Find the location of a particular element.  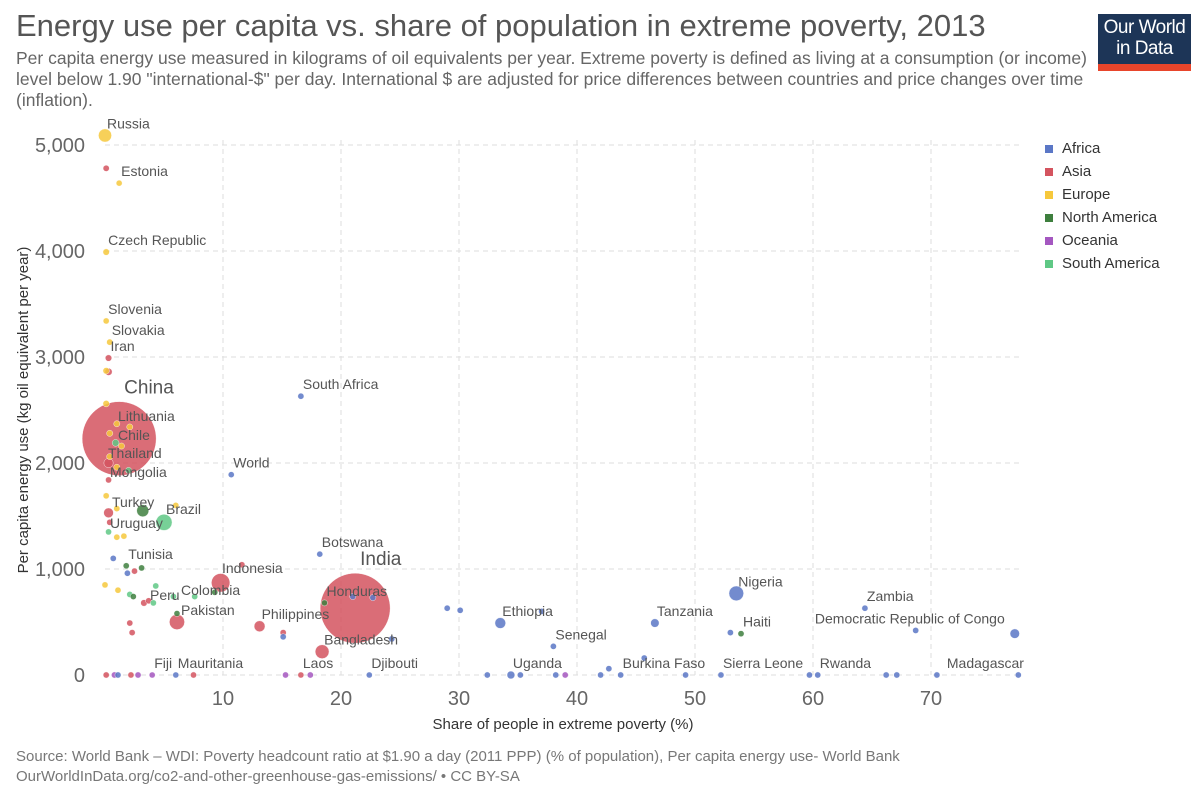

x-axis-label: Share of people in extreme poverty (%) is located at coordinates (563, 724).